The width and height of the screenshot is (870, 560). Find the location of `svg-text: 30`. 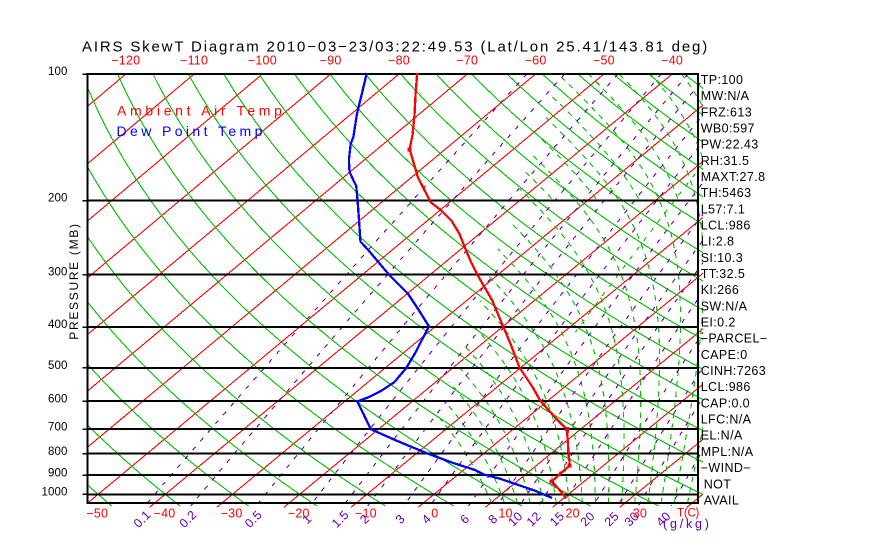

svg-text: 30 is located at coordinates (640, 514).